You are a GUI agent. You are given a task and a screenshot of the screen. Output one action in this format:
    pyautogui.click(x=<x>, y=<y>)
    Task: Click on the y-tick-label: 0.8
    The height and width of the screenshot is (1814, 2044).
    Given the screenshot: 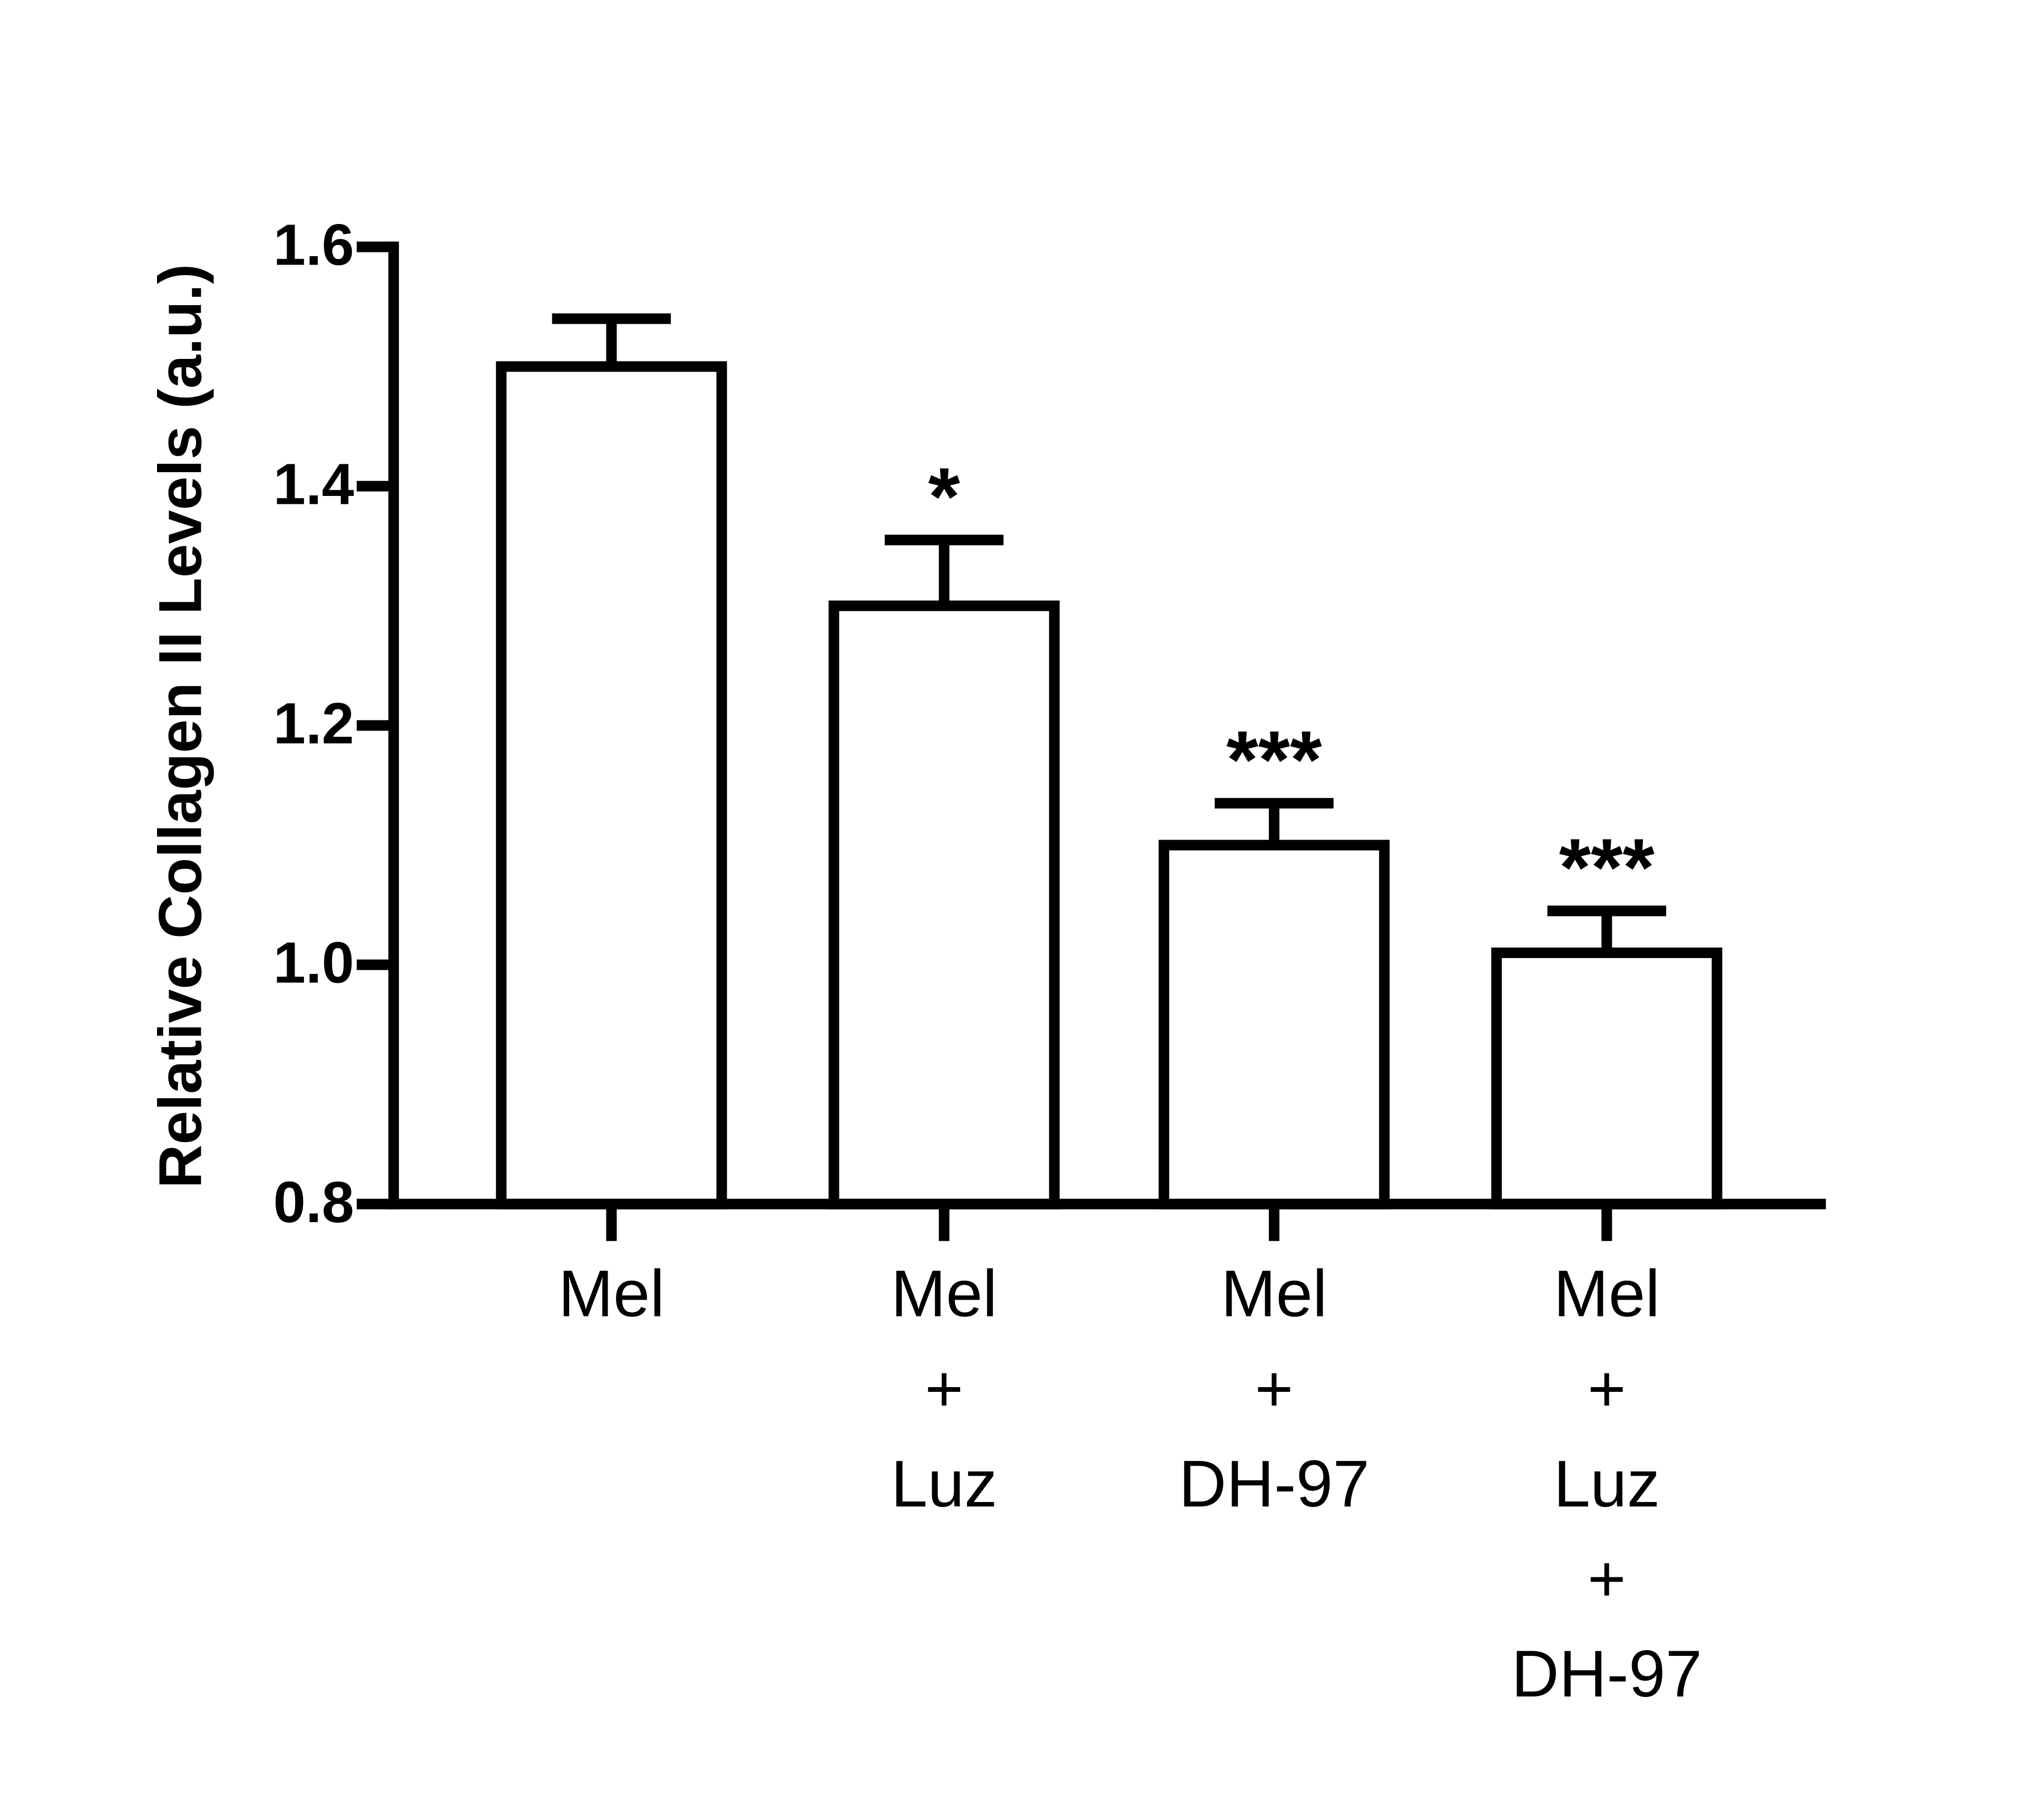 What is the action you would take?
    pyautogui.click(x=313, y=1203)
    